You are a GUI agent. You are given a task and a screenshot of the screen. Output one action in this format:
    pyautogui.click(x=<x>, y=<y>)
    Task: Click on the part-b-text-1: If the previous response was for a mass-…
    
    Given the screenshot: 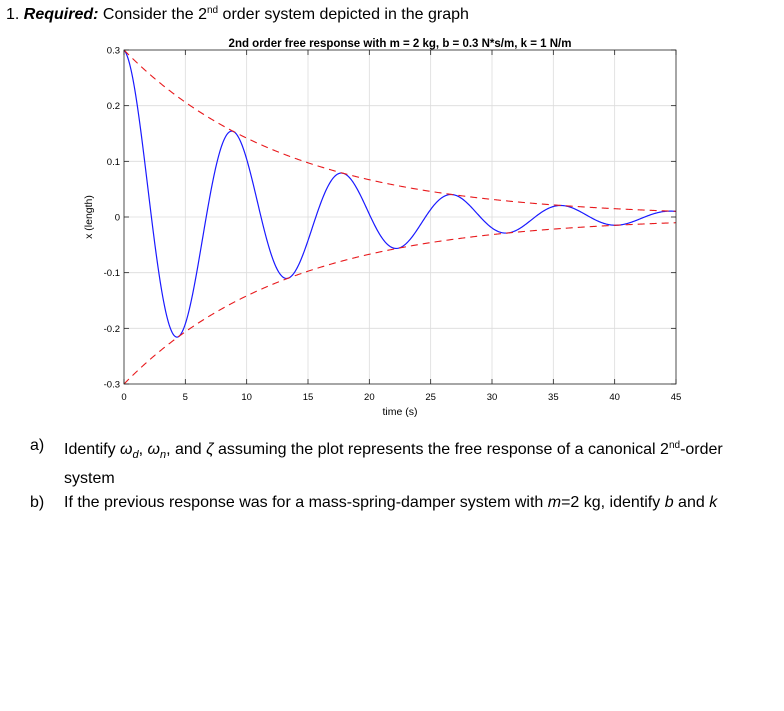 What is the action you would take?
    pyautogui.click(x=306, y=503)
    